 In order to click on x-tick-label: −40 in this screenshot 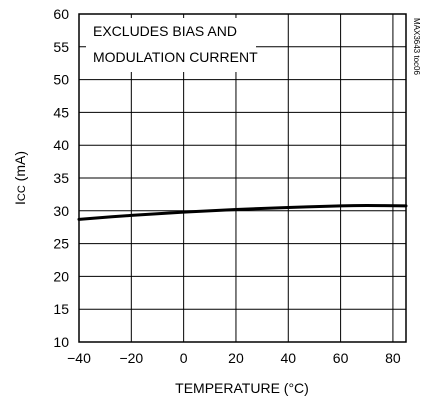, I will do `click(79, 358)`.